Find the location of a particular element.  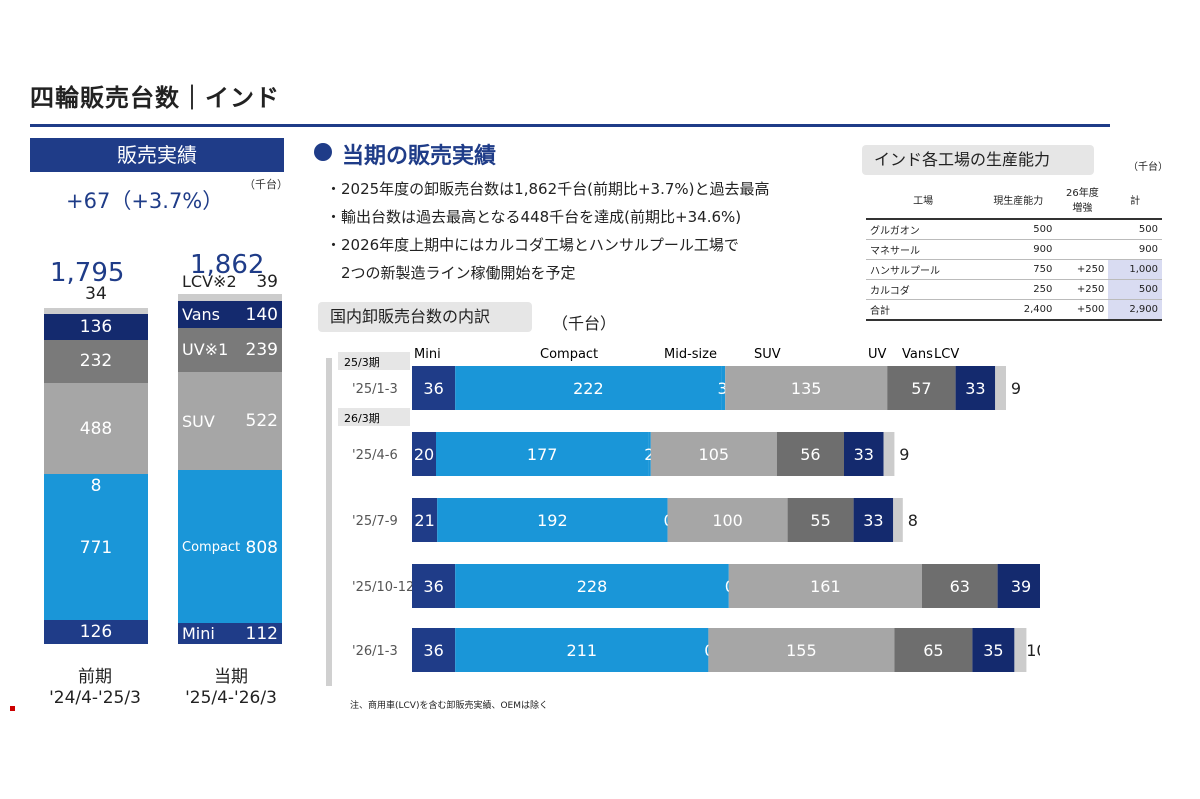

bar-value: 10 is located at coordinates (1033, 650).